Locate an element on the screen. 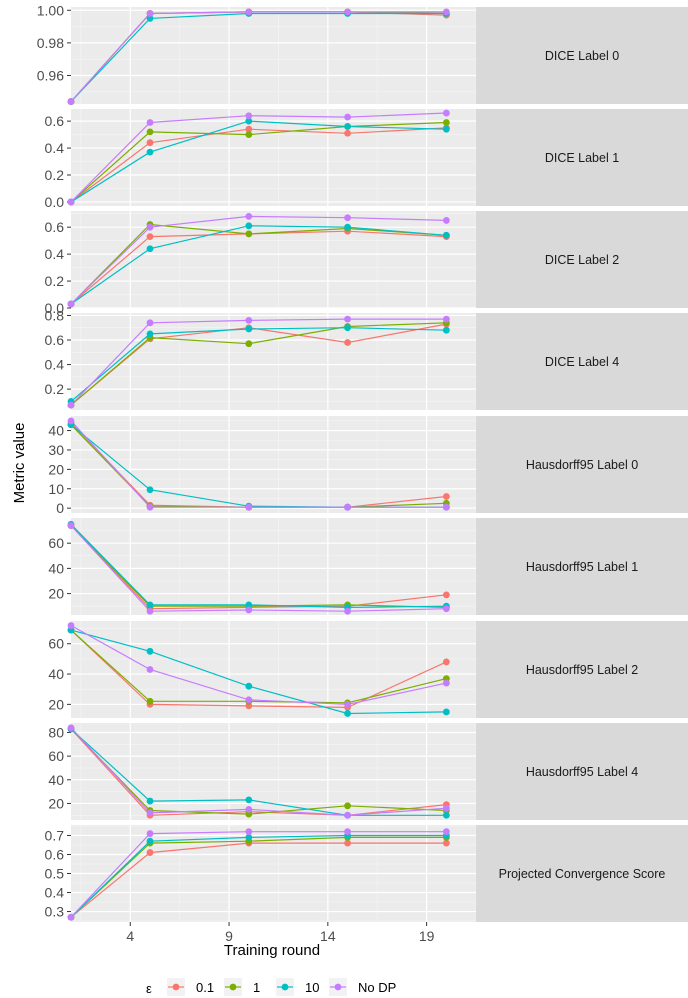 The image size is (688, 998). facet-strip-label: DICE Label 2 is located at coordinates (582, 260).